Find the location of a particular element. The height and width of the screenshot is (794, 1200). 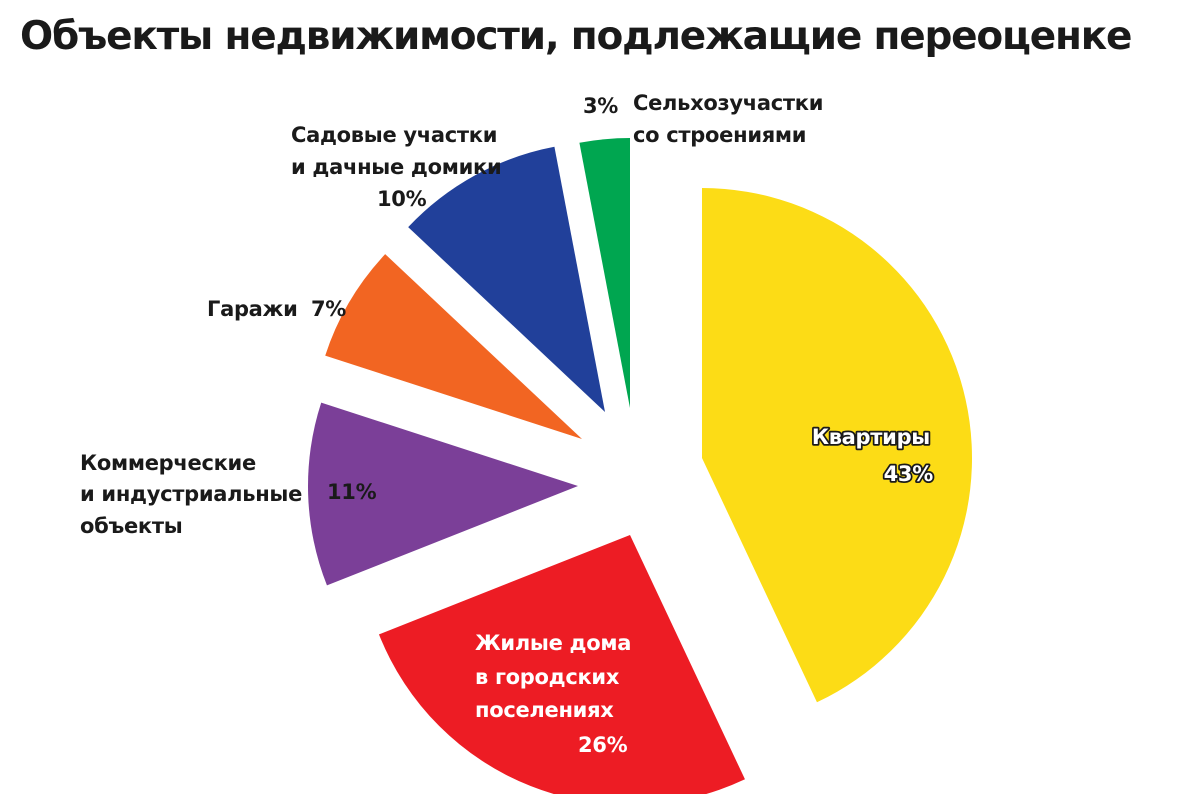

pie-slice-selkhoz is located at coordinates (604, 273).